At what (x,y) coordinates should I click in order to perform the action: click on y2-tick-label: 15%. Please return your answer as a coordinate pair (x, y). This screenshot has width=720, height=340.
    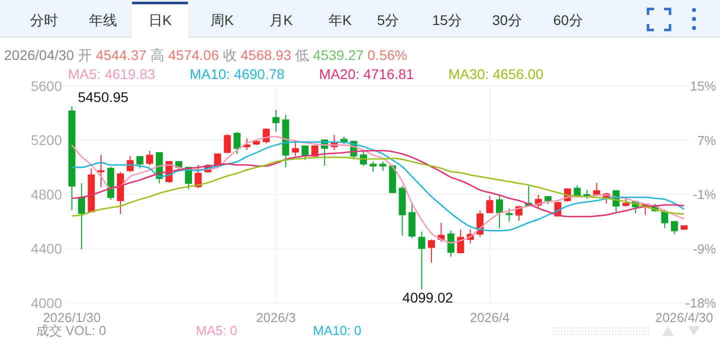
    Looking at the image, I should click on (703, 86).